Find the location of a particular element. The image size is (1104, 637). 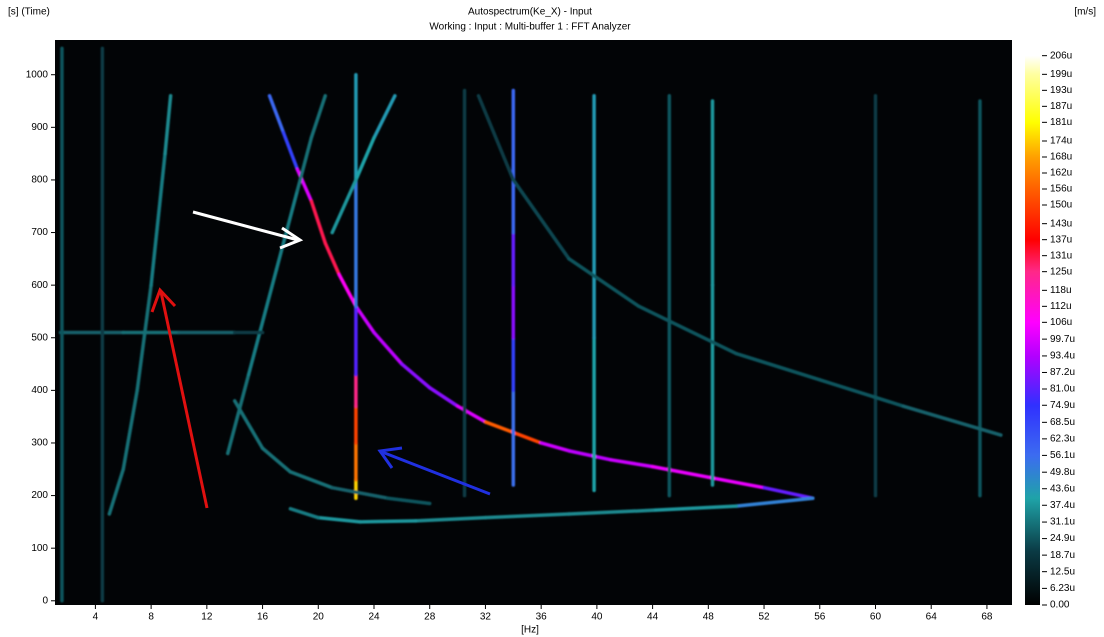

y-tick-label: 500 is located at coordinates (39, 337).